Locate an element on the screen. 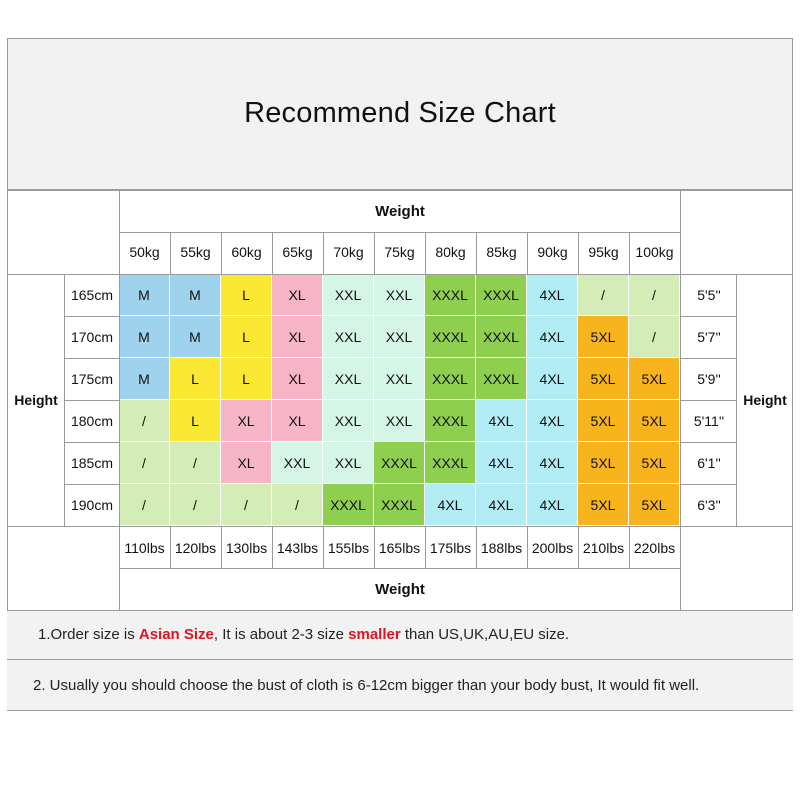 The image size is (800, 800). note-1-smaller: smaller is located at coordinates (374, 634).